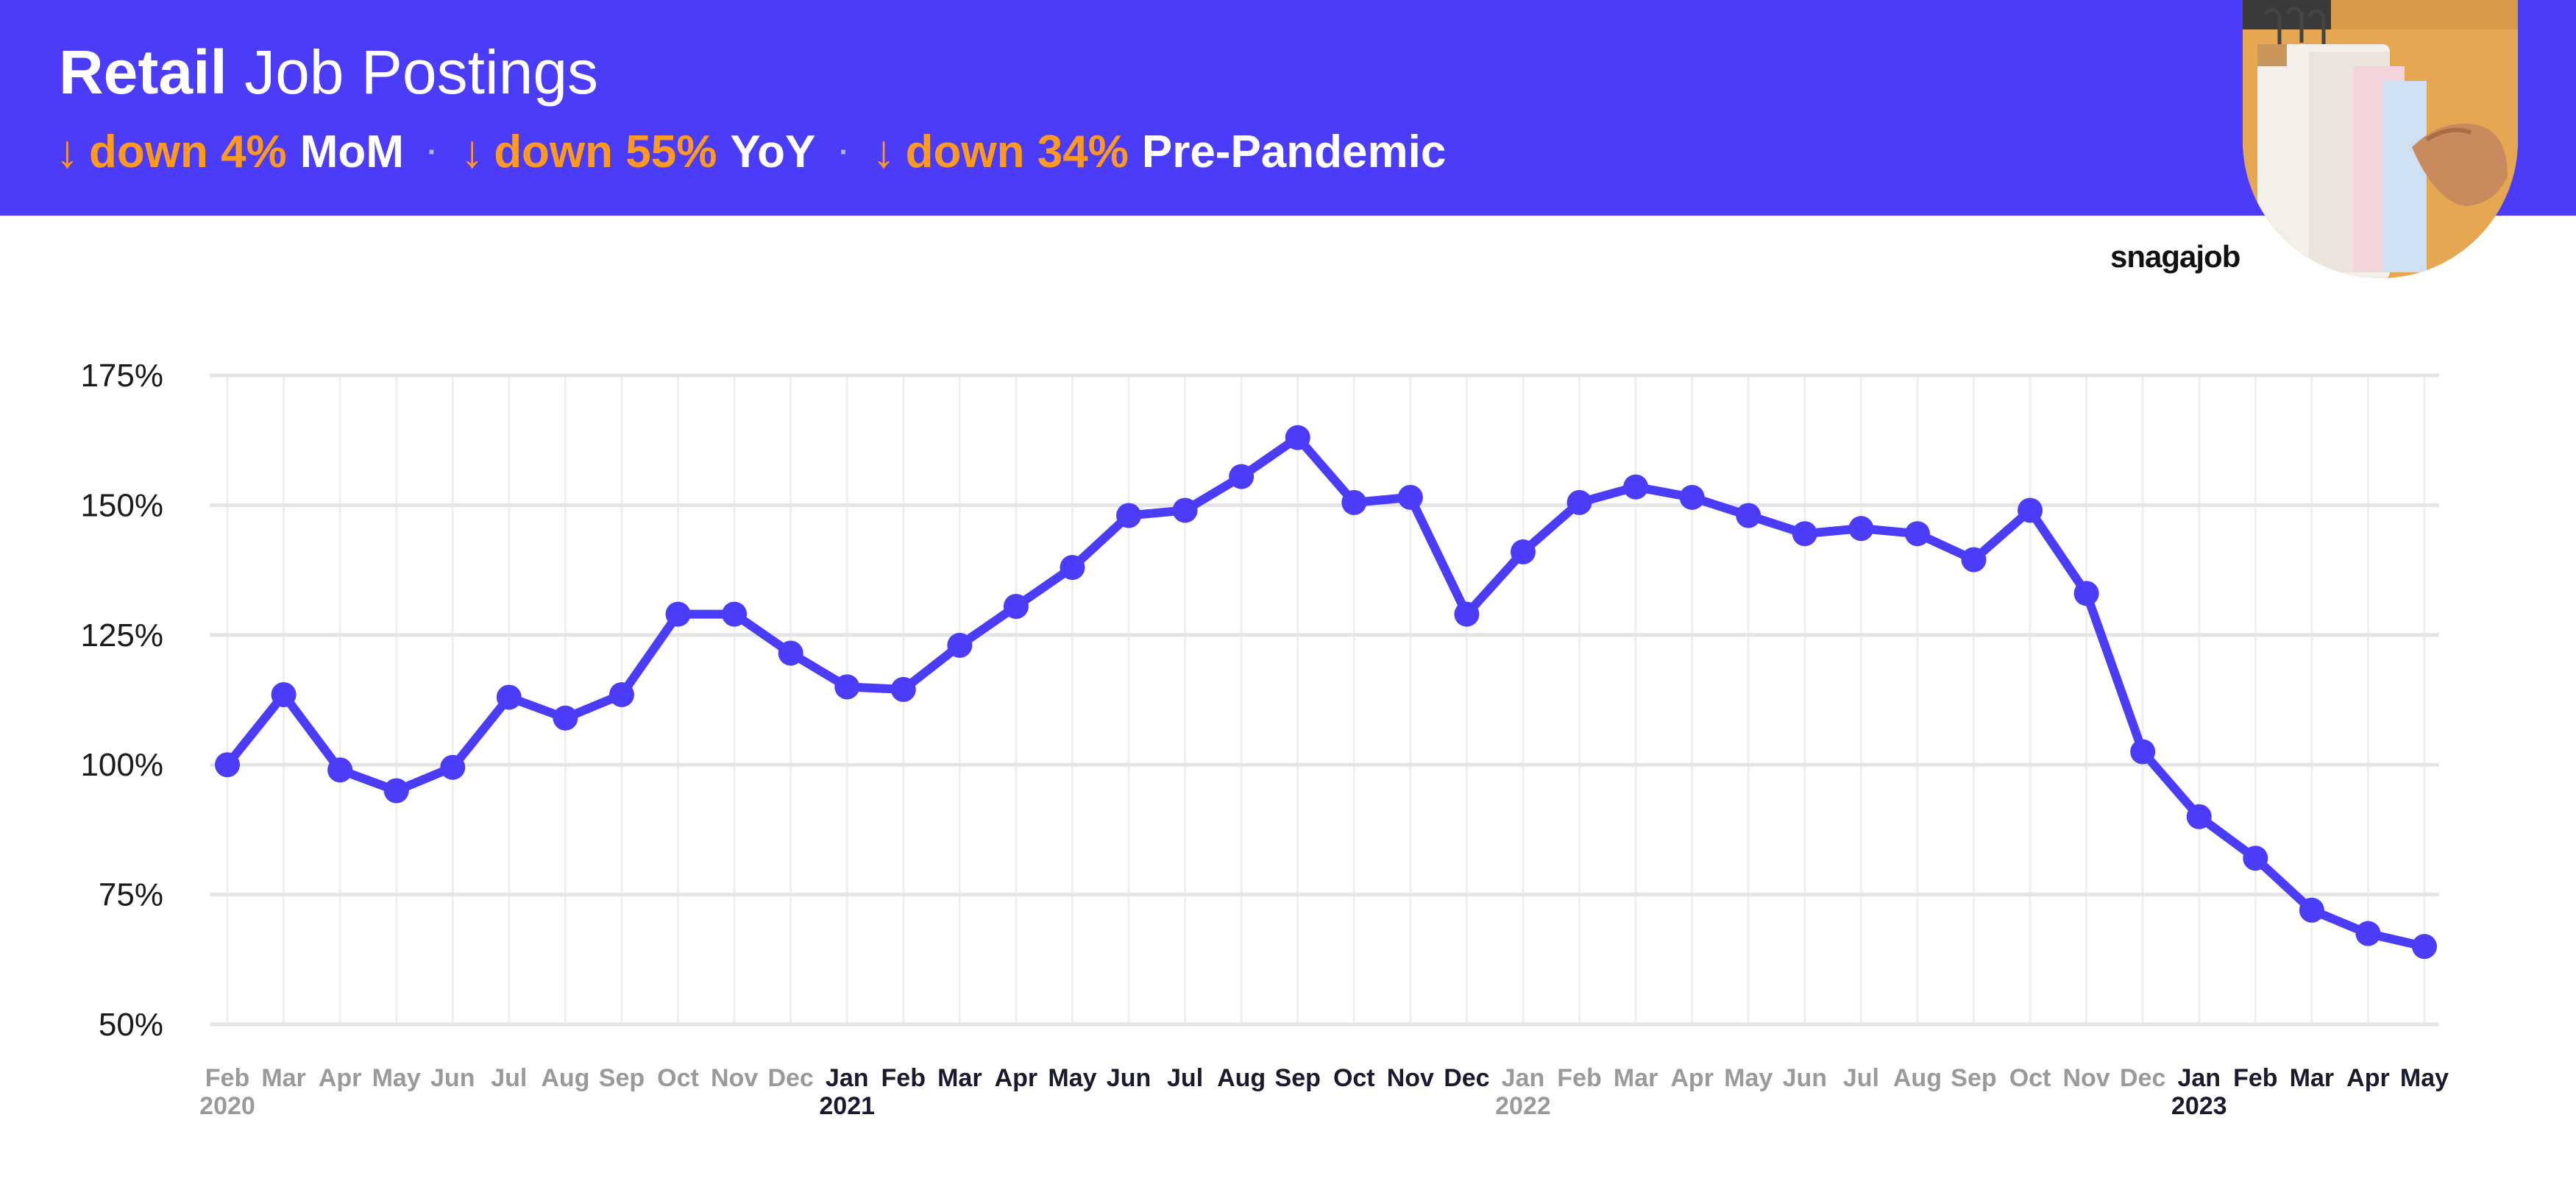 This screenshot has width=2576, height=1201. What do you see at coordinates (605, 152) in the screenshot?
I see `stat-change: down 55%` at bounding box center [605, 152].